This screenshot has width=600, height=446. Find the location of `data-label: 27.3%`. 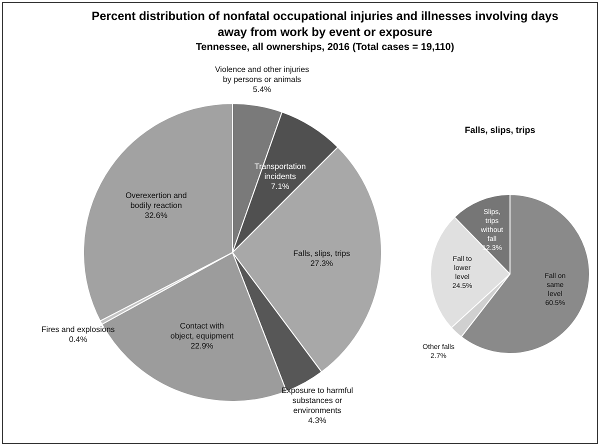

data-label: 27.3% is located at coordinates (322, 263).